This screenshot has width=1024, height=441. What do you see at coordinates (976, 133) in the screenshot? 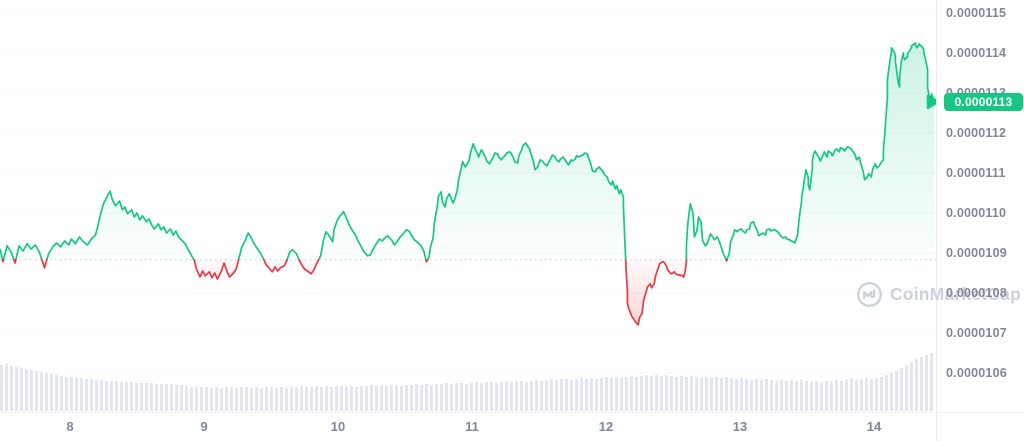
I see `y-tick-label: 0.0000112` at bounding box center [976, 133].